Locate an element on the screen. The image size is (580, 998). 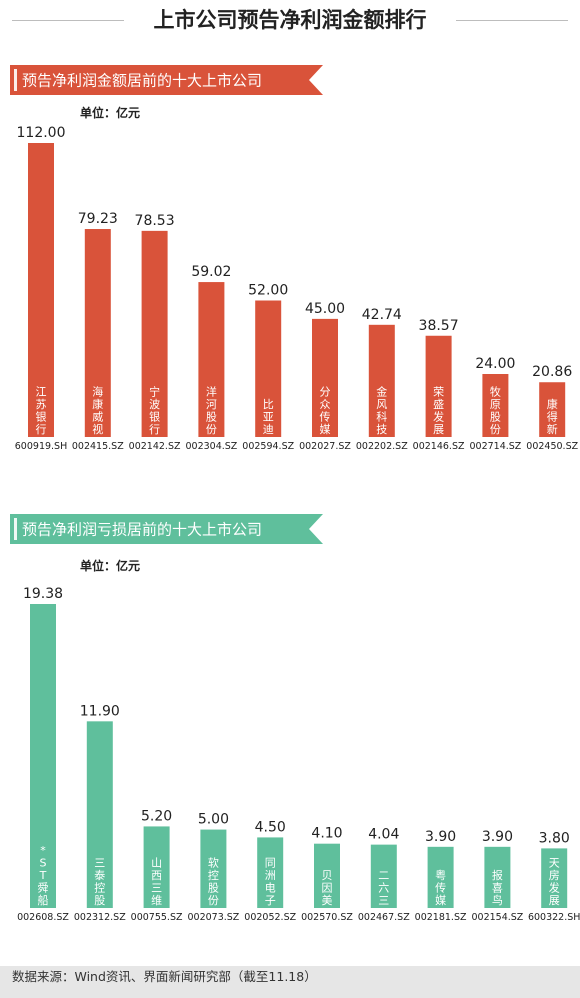
data-label: 24.00 is located at coordinates (495, 364).